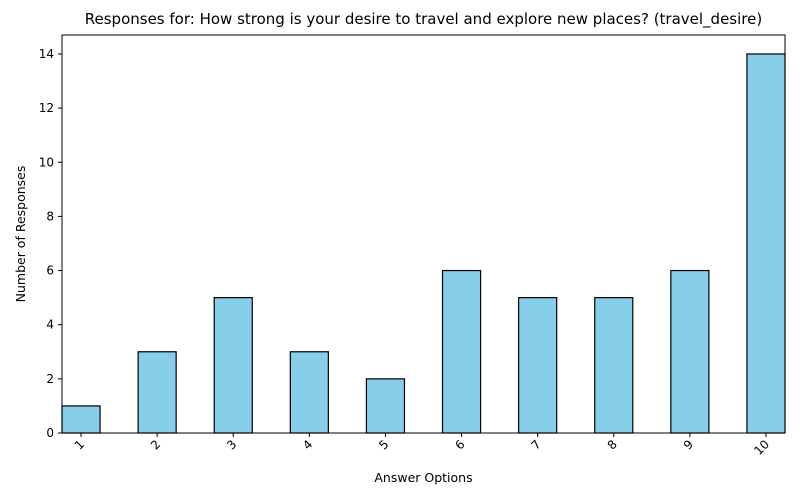 Image resolution: width=800 pixels, height=500 pixels. What do you see at coordinates (231, 444) in the screenshot?
I see `x-tick-label-3: 3` at bounding box center [231, 444].